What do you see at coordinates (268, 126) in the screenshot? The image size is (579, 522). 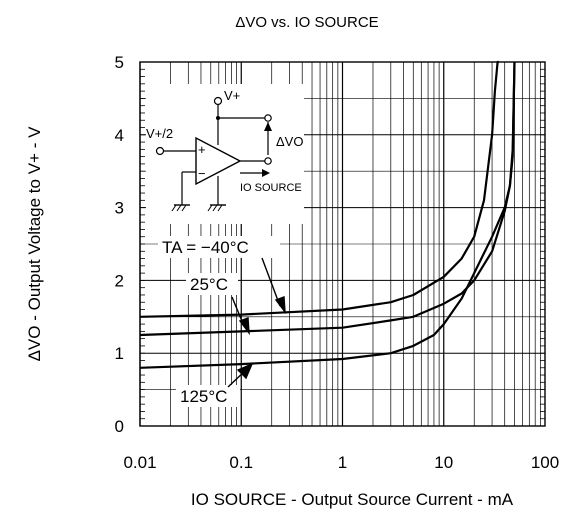 I see `delta-vo-arrowhead` at bounding box center [268, 126].